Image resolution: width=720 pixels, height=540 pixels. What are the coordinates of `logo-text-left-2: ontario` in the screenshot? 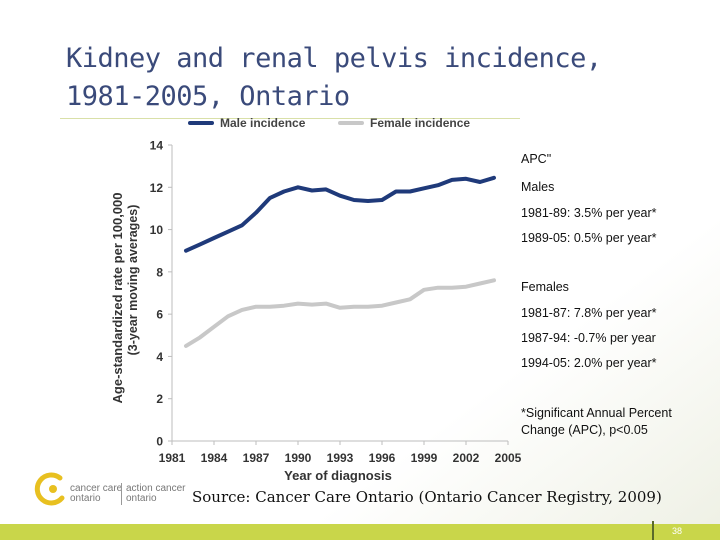 It's located at (85, 498).